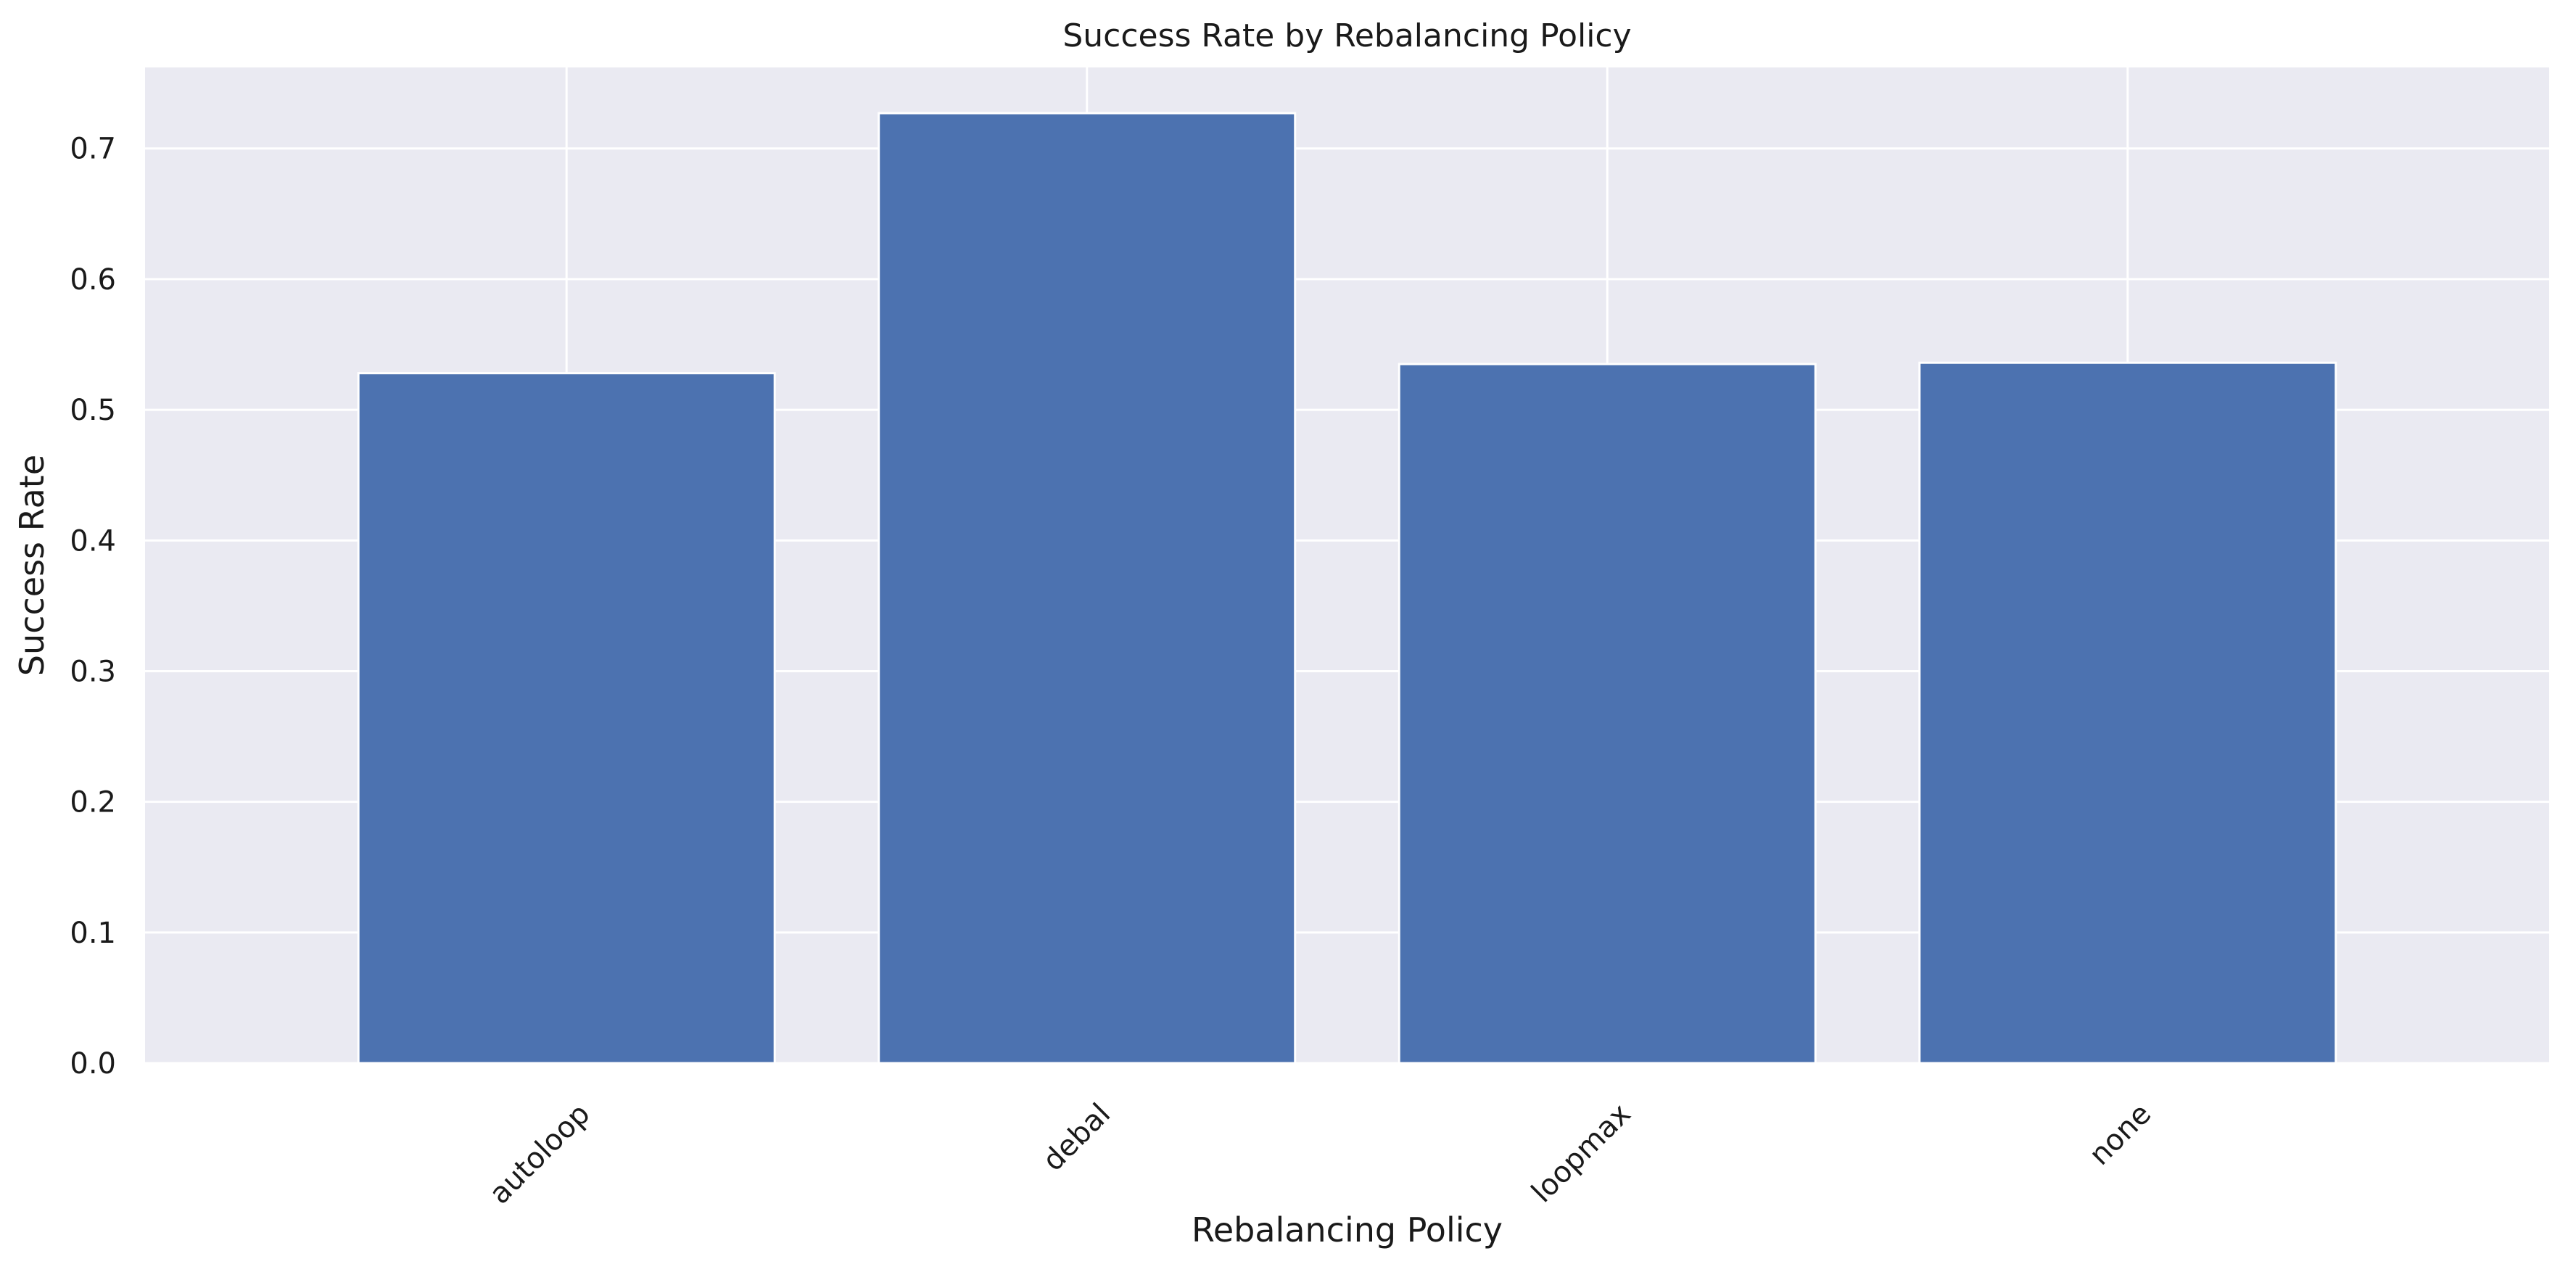  What do you see at coordinates (540, 1154) in the screenshot?
I see `x-tick-label-autoloop: autoloop` at bounding box center [540, 1154].